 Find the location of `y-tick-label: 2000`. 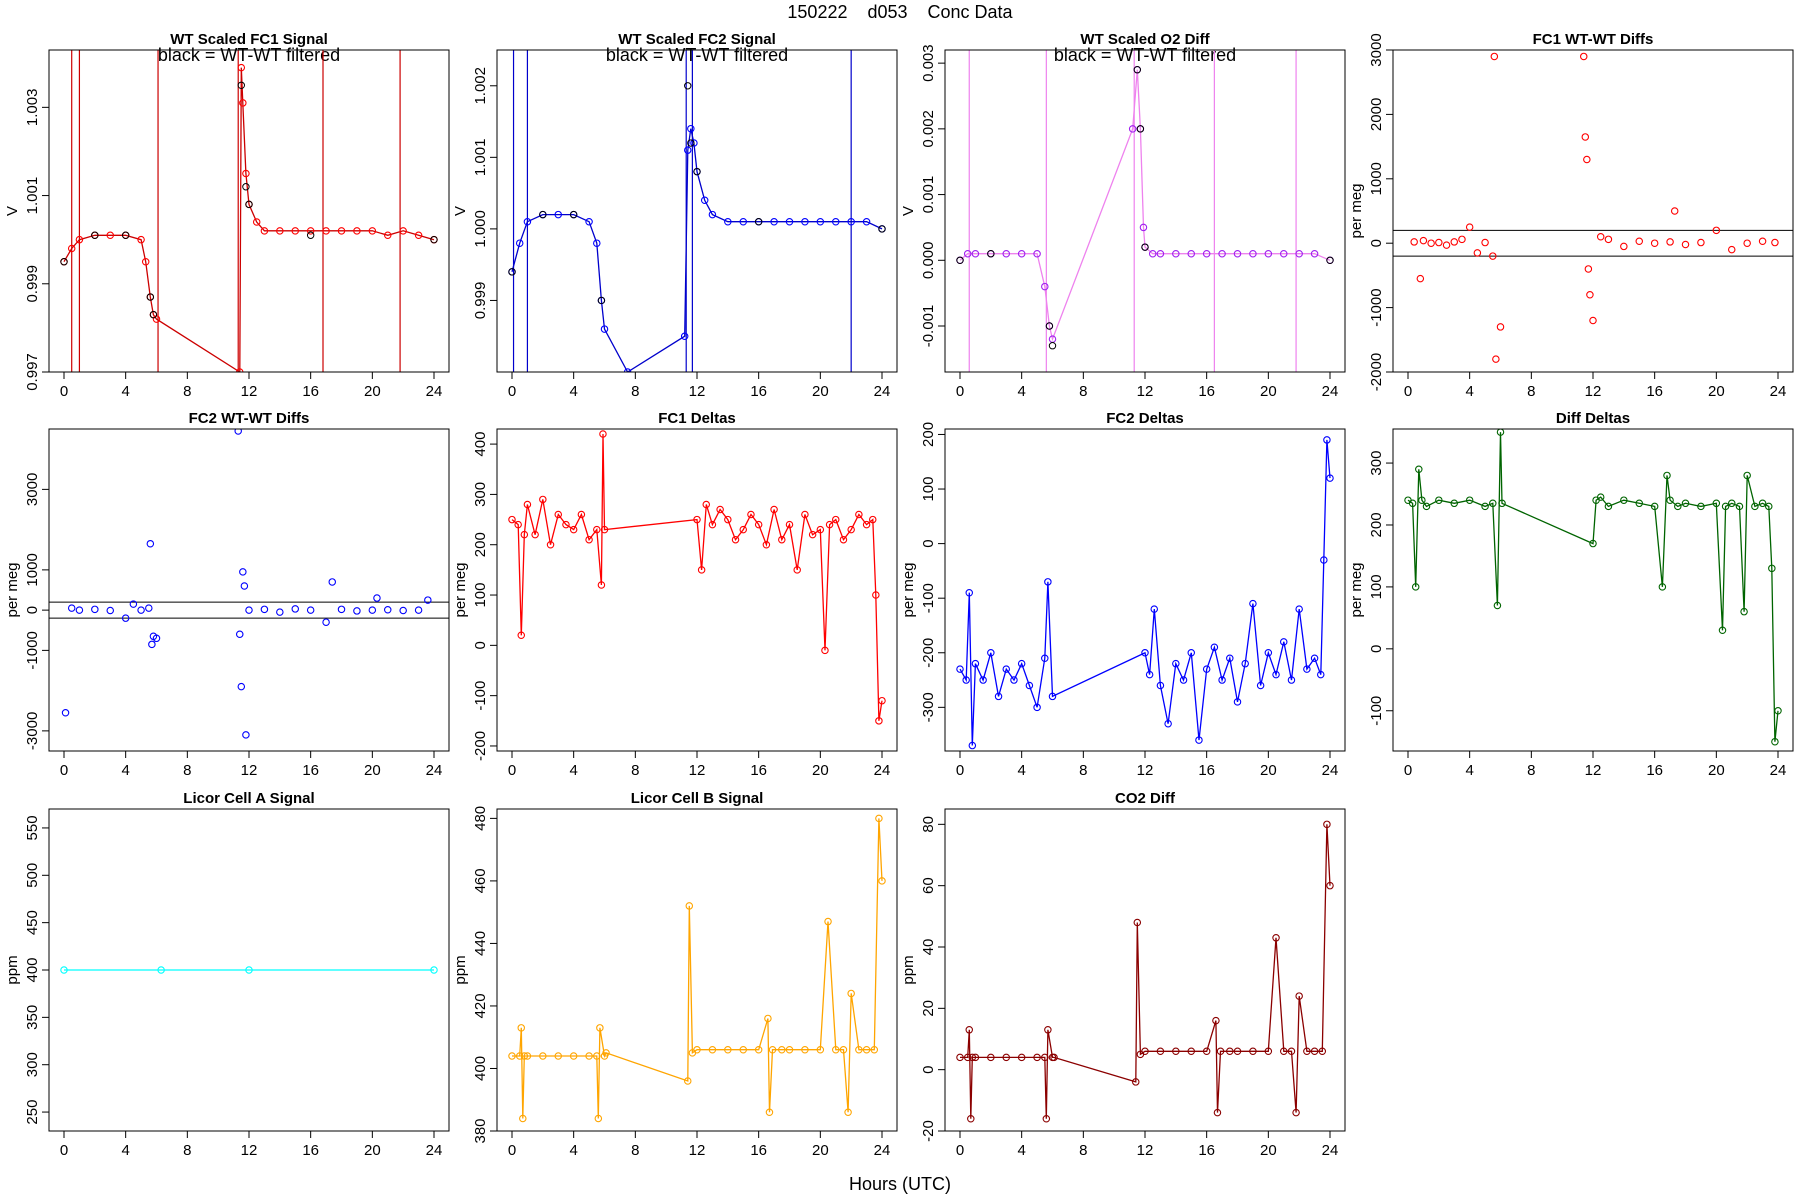

y-tick-label: 2000 is located at coordinates (1376, 114).